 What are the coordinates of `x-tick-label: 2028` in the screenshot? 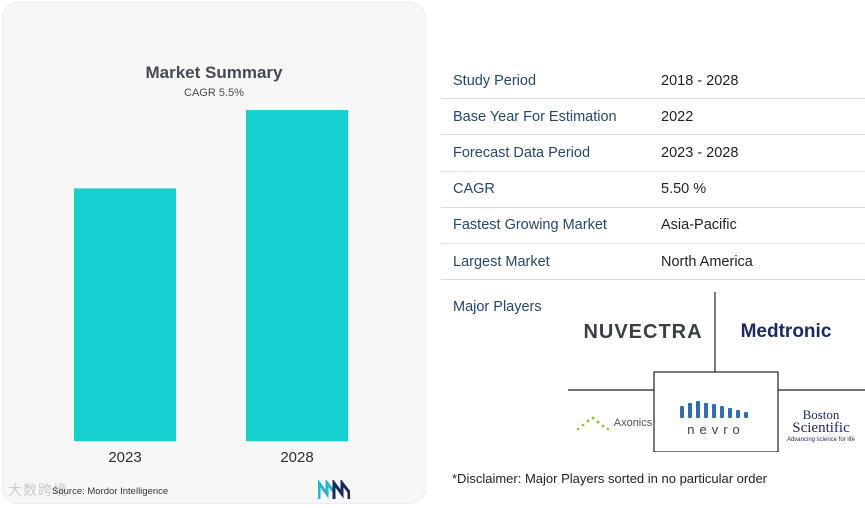 It's located at (296, 457).